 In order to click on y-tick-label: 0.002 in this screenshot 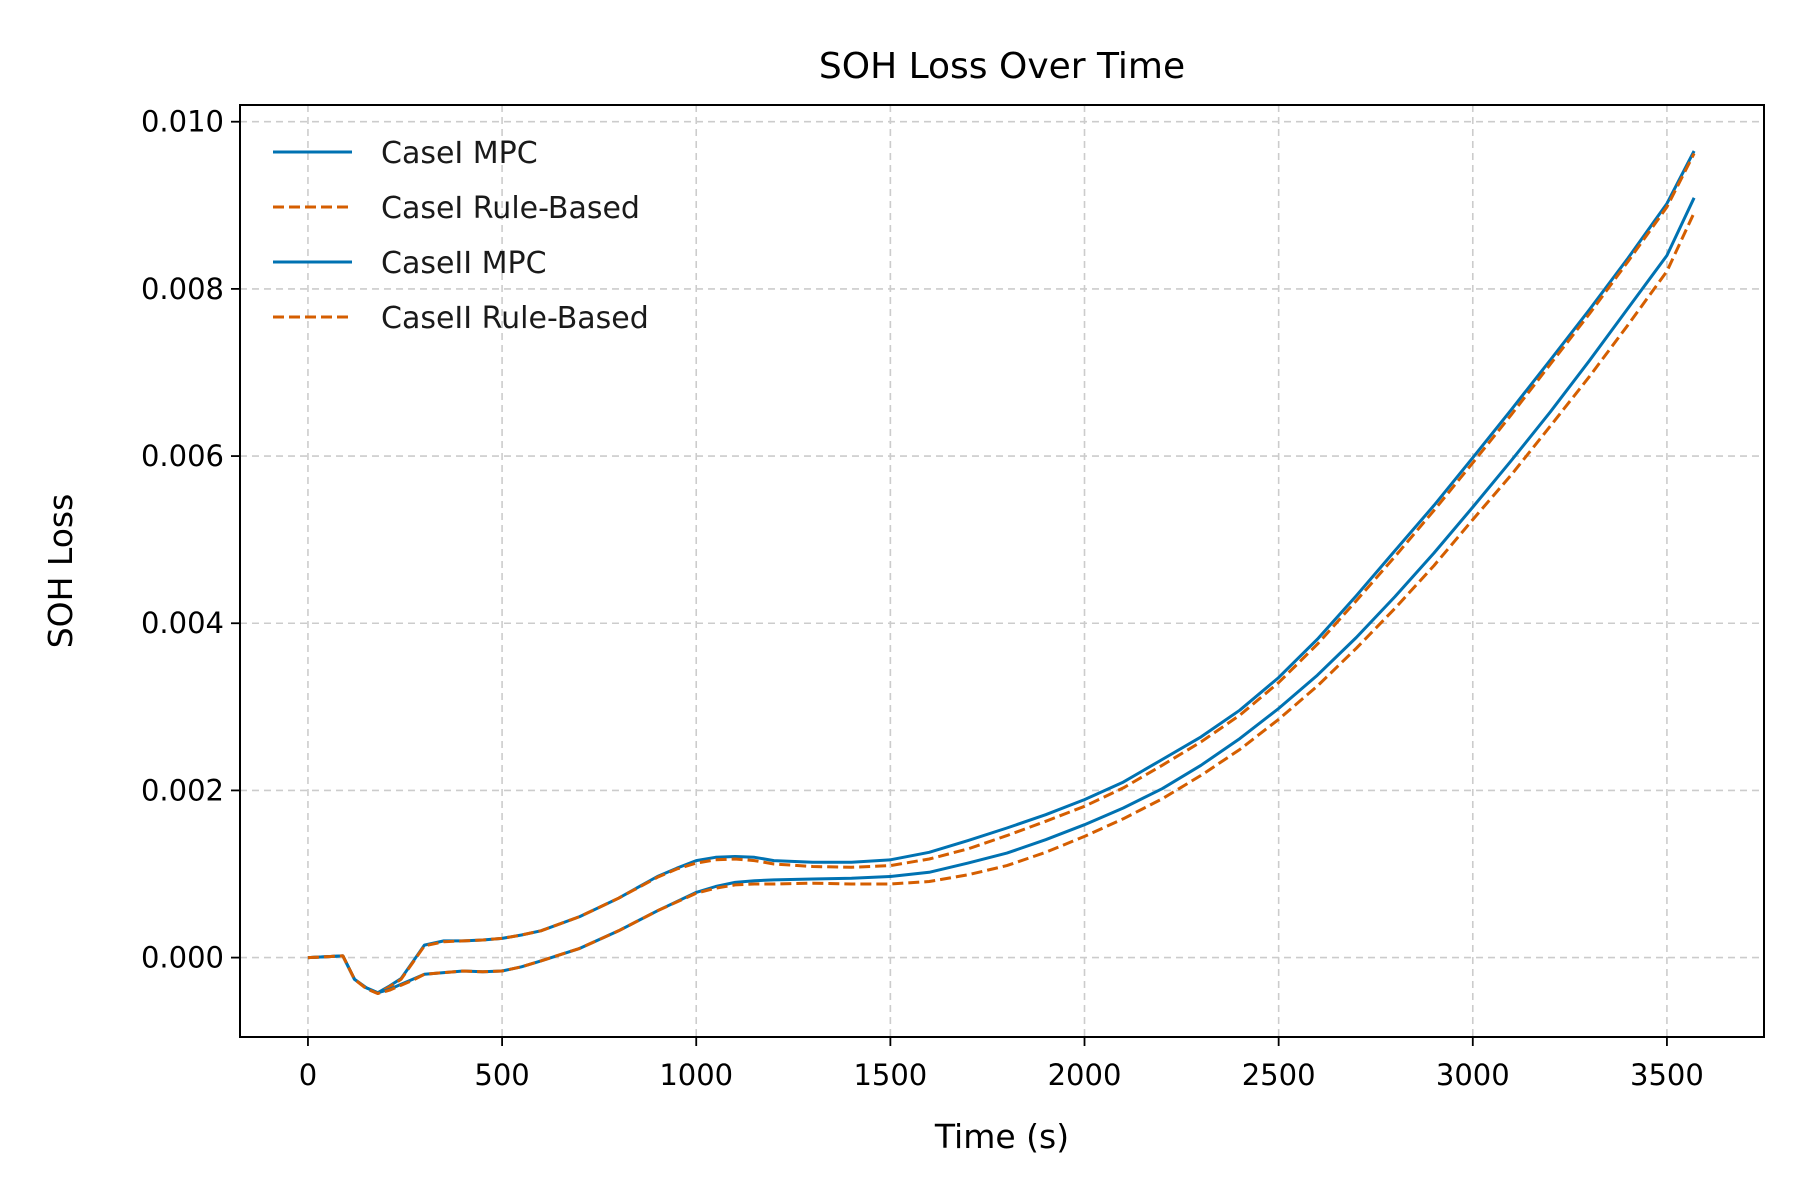, I will do `click(182, 790)`.